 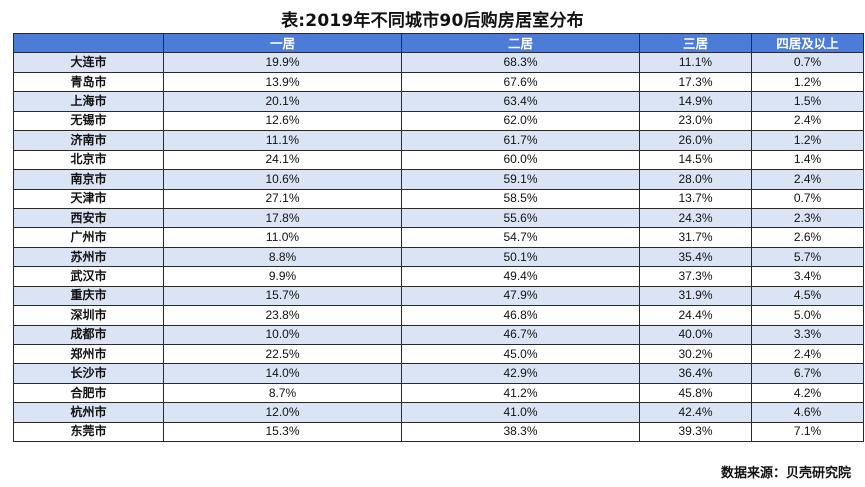 I want to click on value-cell-two-bedroom: 62.0%, so click(x=520, y=121).